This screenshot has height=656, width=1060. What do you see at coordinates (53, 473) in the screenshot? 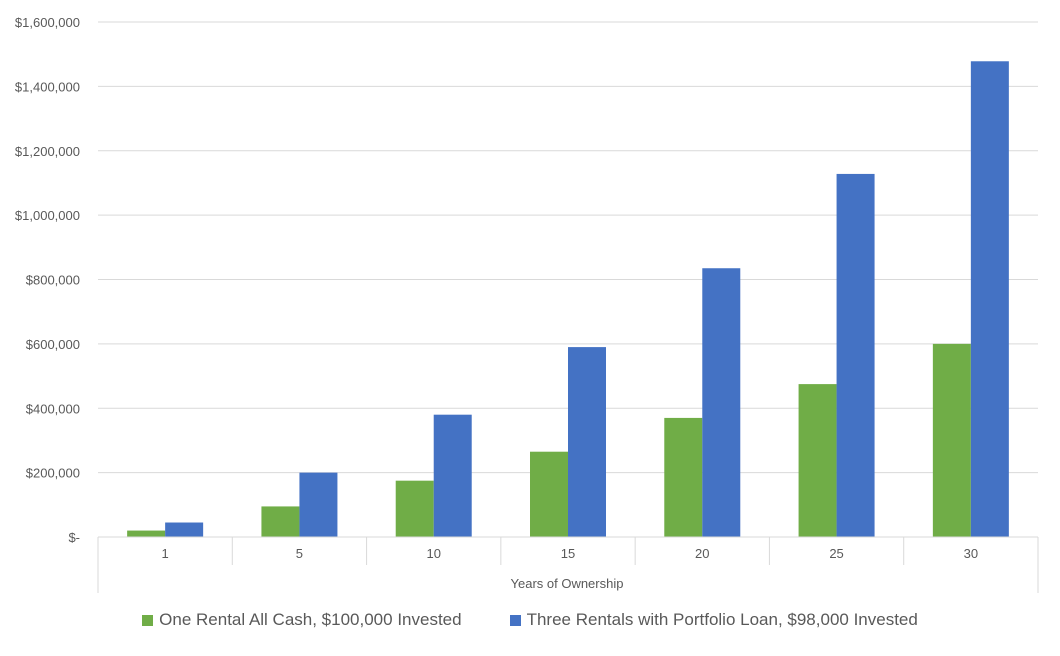
I see `y-tick-label: $200,000` at bounding box center [53, 473].